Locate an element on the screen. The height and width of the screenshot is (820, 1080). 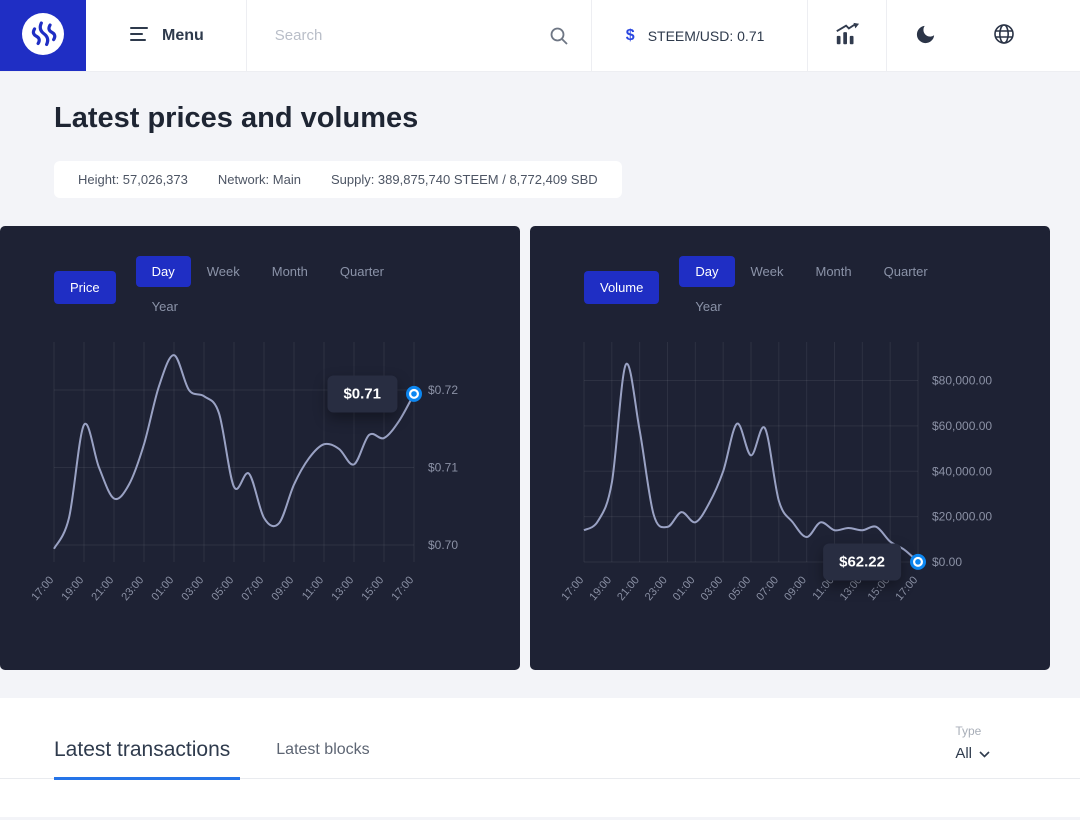
svg-text: 13:00 is located at coordinates (342, 588).